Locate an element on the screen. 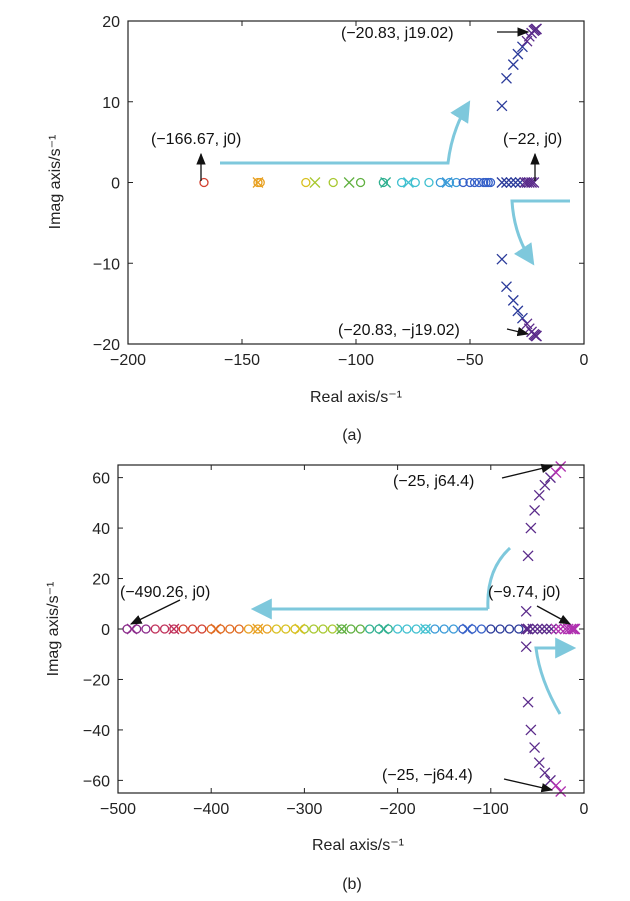 This screenshot has height=901, width=630. chart-a-ytick-label: 0 is located at coordinates (115, 184).